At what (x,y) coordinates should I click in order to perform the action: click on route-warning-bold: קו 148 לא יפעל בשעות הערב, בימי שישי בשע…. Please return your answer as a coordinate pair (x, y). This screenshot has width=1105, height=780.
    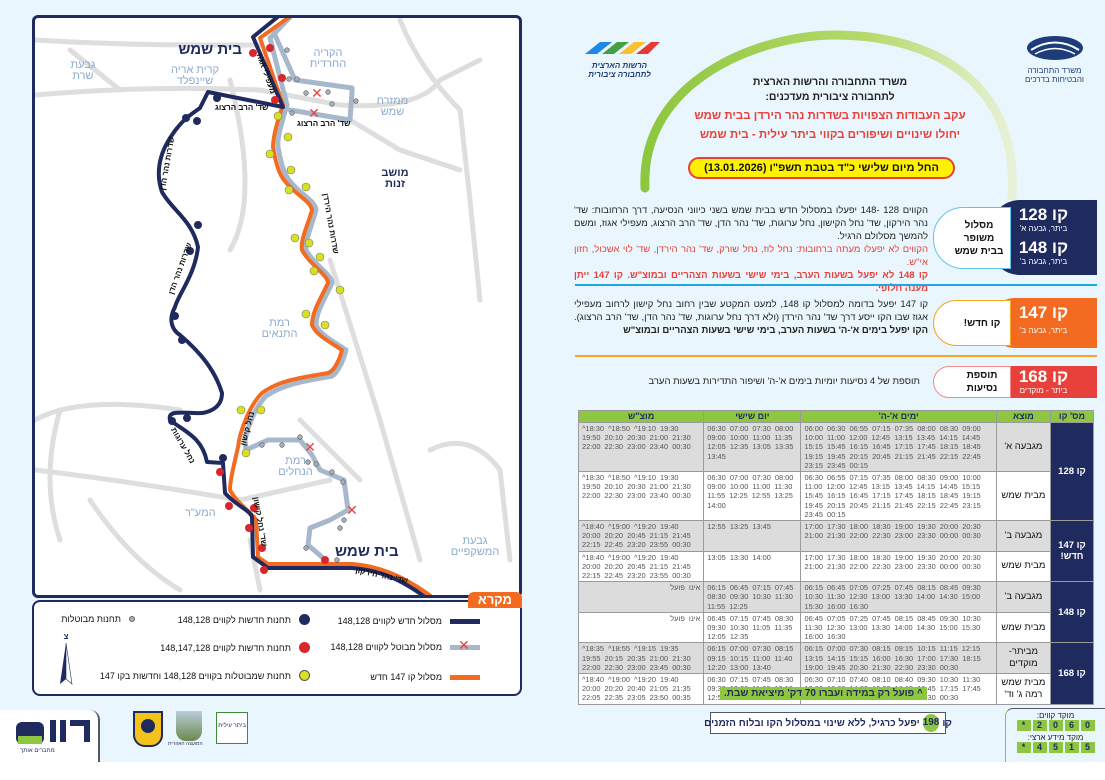
    Looking at the image, I should click on (751, 282).